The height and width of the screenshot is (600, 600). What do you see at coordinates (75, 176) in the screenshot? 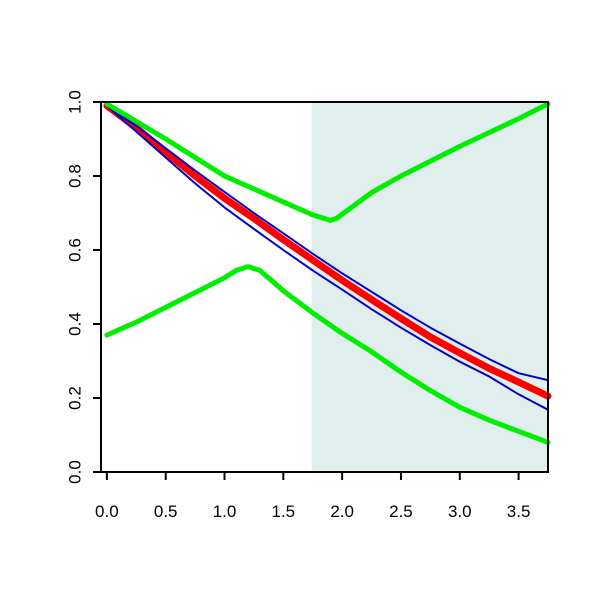
I see `y-tick-label: 0.8` at bounding box center [75, 176].